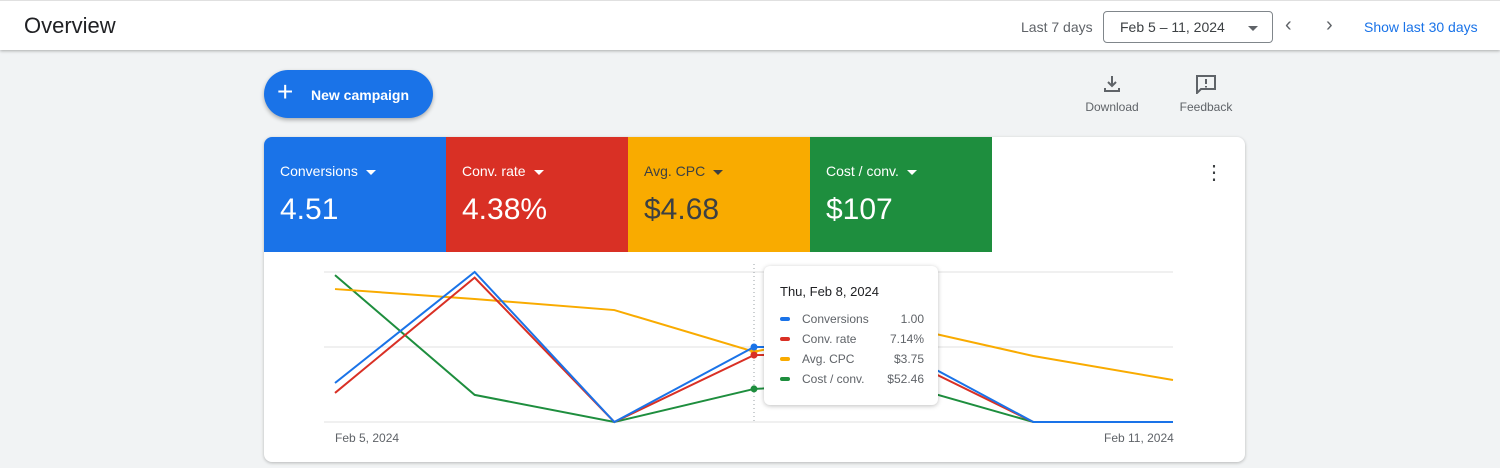  Describe the element at coordinates (901, 194) in the screenshot. I see `metric-tile-cost-per-conv: Cost / conv. $107` at that location.